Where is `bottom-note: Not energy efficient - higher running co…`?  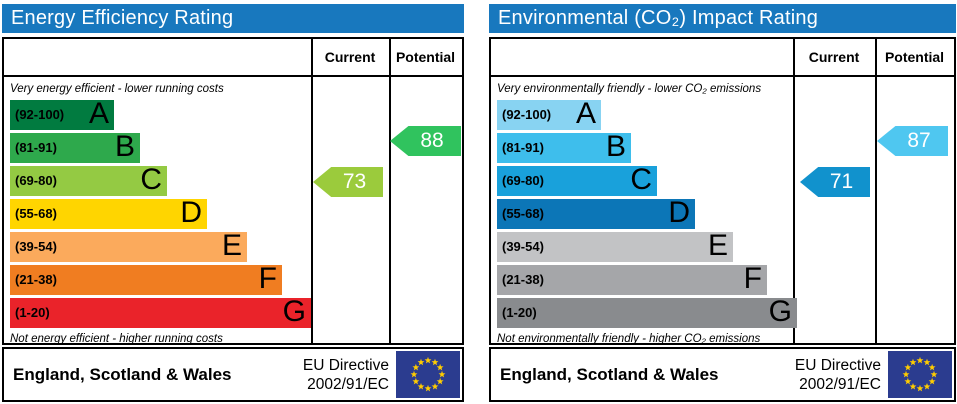
bottom-note: Not energy efficient - higher running co… is located at coordinates (116, 339).